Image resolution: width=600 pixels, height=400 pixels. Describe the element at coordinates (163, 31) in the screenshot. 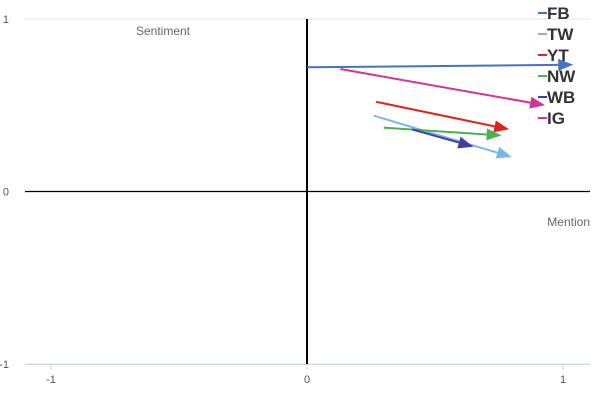

I see `y-axis-title: Sentiment` at that location.